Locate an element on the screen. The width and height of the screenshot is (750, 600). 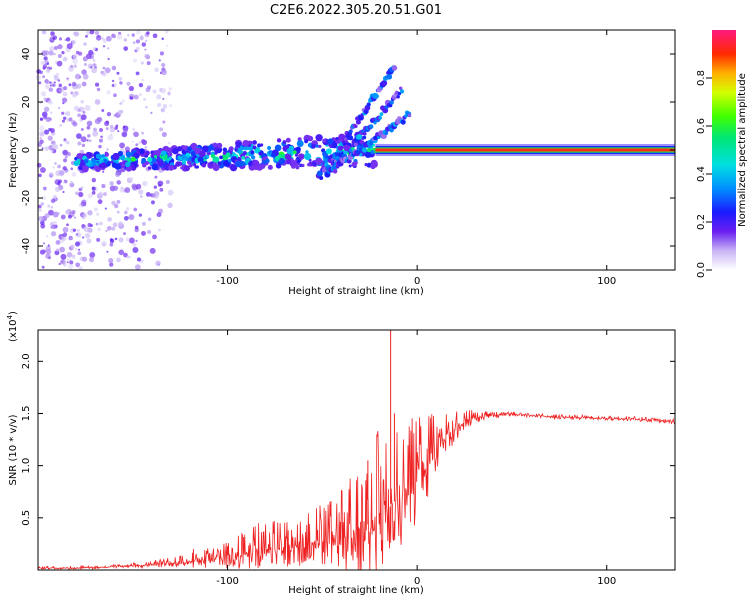
spectrogram-x-axis-label: Height of straight line (km) is located at coordinates (356, 291).